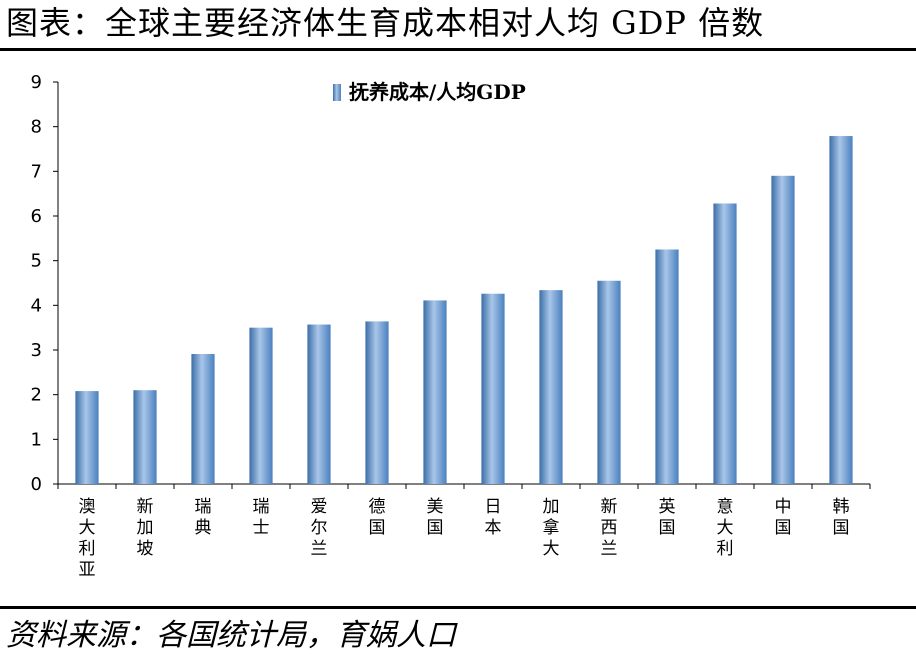 The width and height of the screenshot is (916, 664). I want to click on y-tick-label: 8, so click(36, 127).